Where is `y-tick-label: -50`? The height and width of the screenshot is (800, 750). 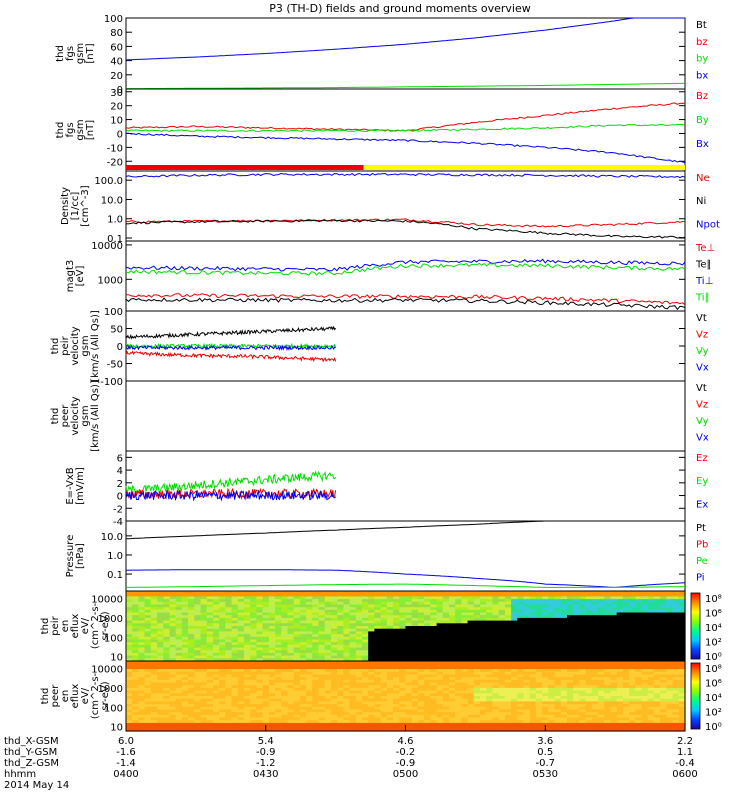
y-tick-label: -50 is located at coordinates (115, 365).